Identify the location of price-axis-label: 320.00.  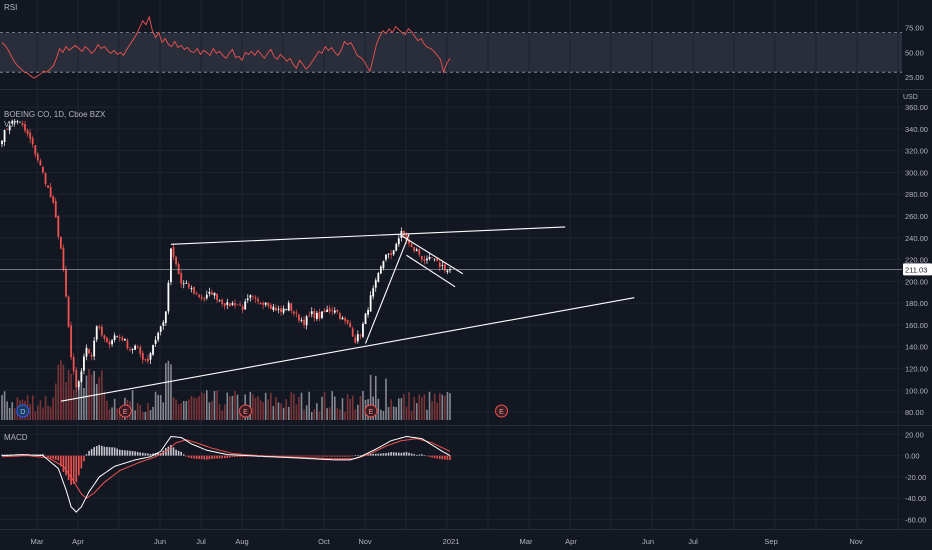
(916, 151).